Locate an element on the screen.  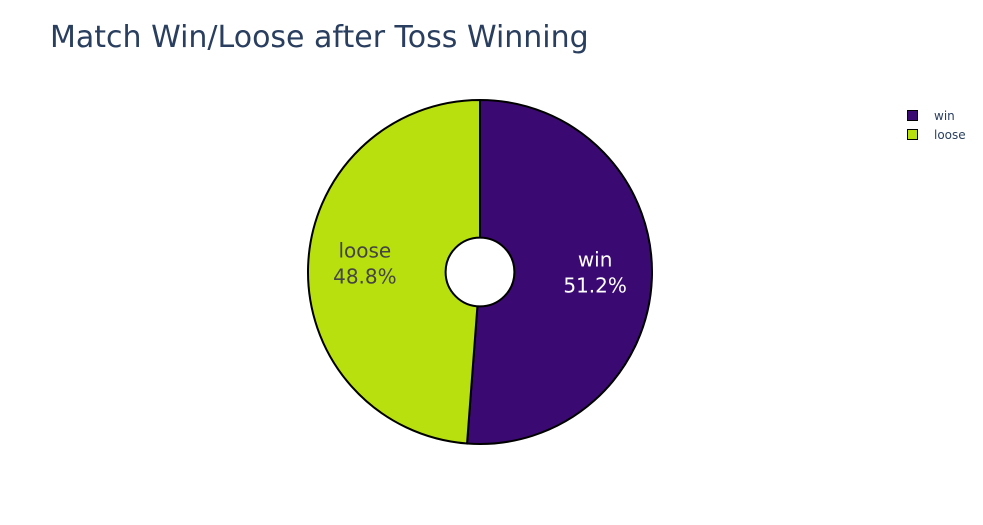
slice-percent-win: 51.2% is located at coordinates (595, 285).